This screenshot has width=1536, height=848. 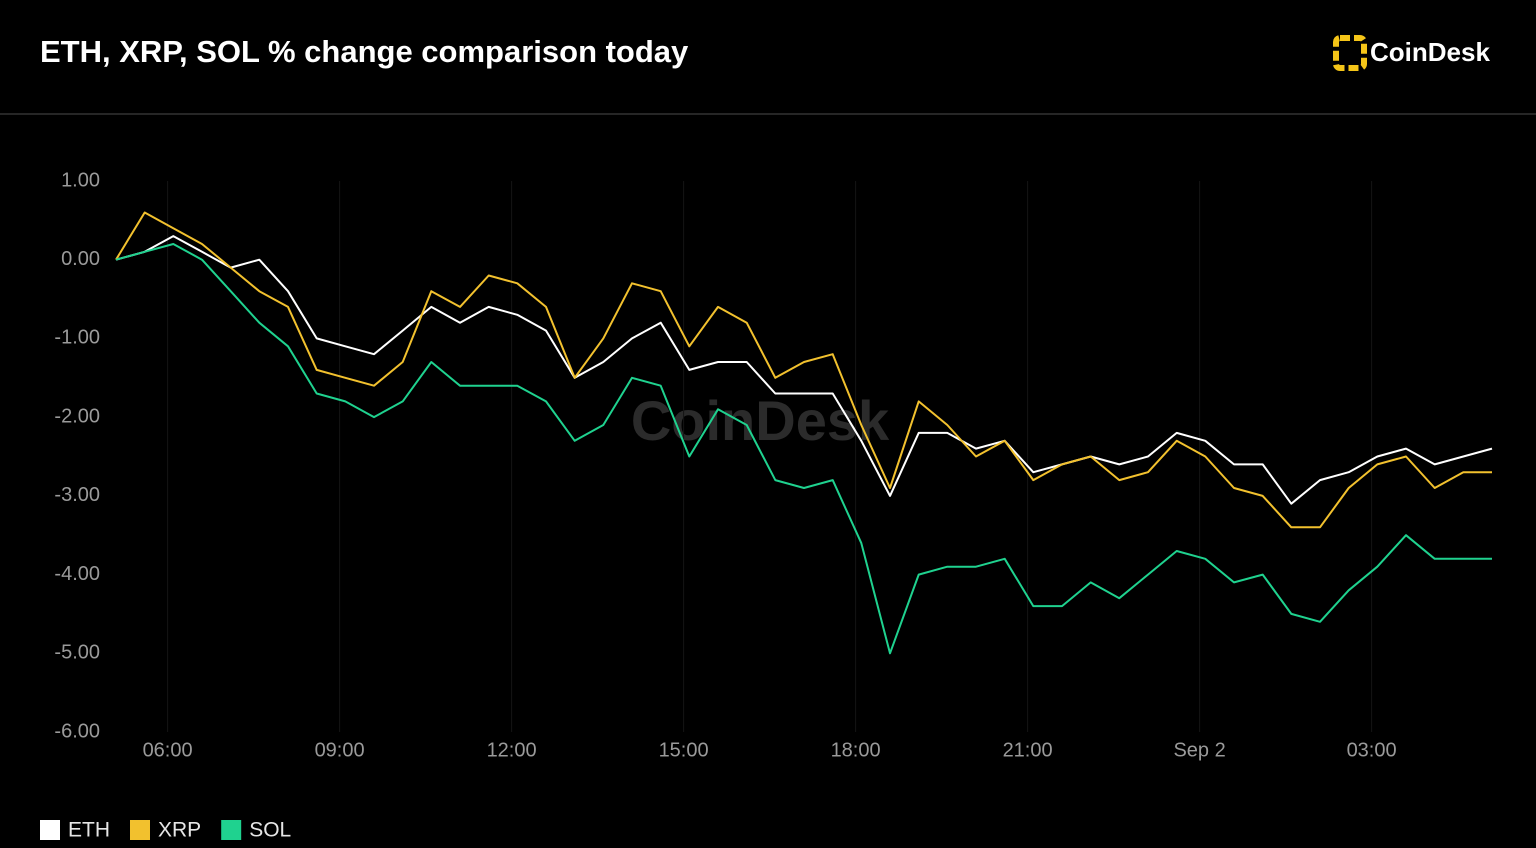 I want to click on y-tick-label: -3.00, so click(x=77, y=495).